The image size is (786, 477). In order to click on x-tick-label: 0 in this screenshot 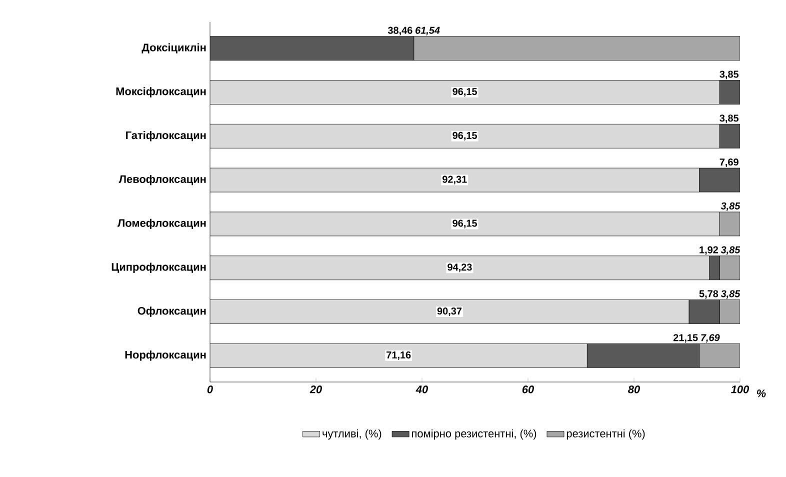, I will do `click(210, 390)`.